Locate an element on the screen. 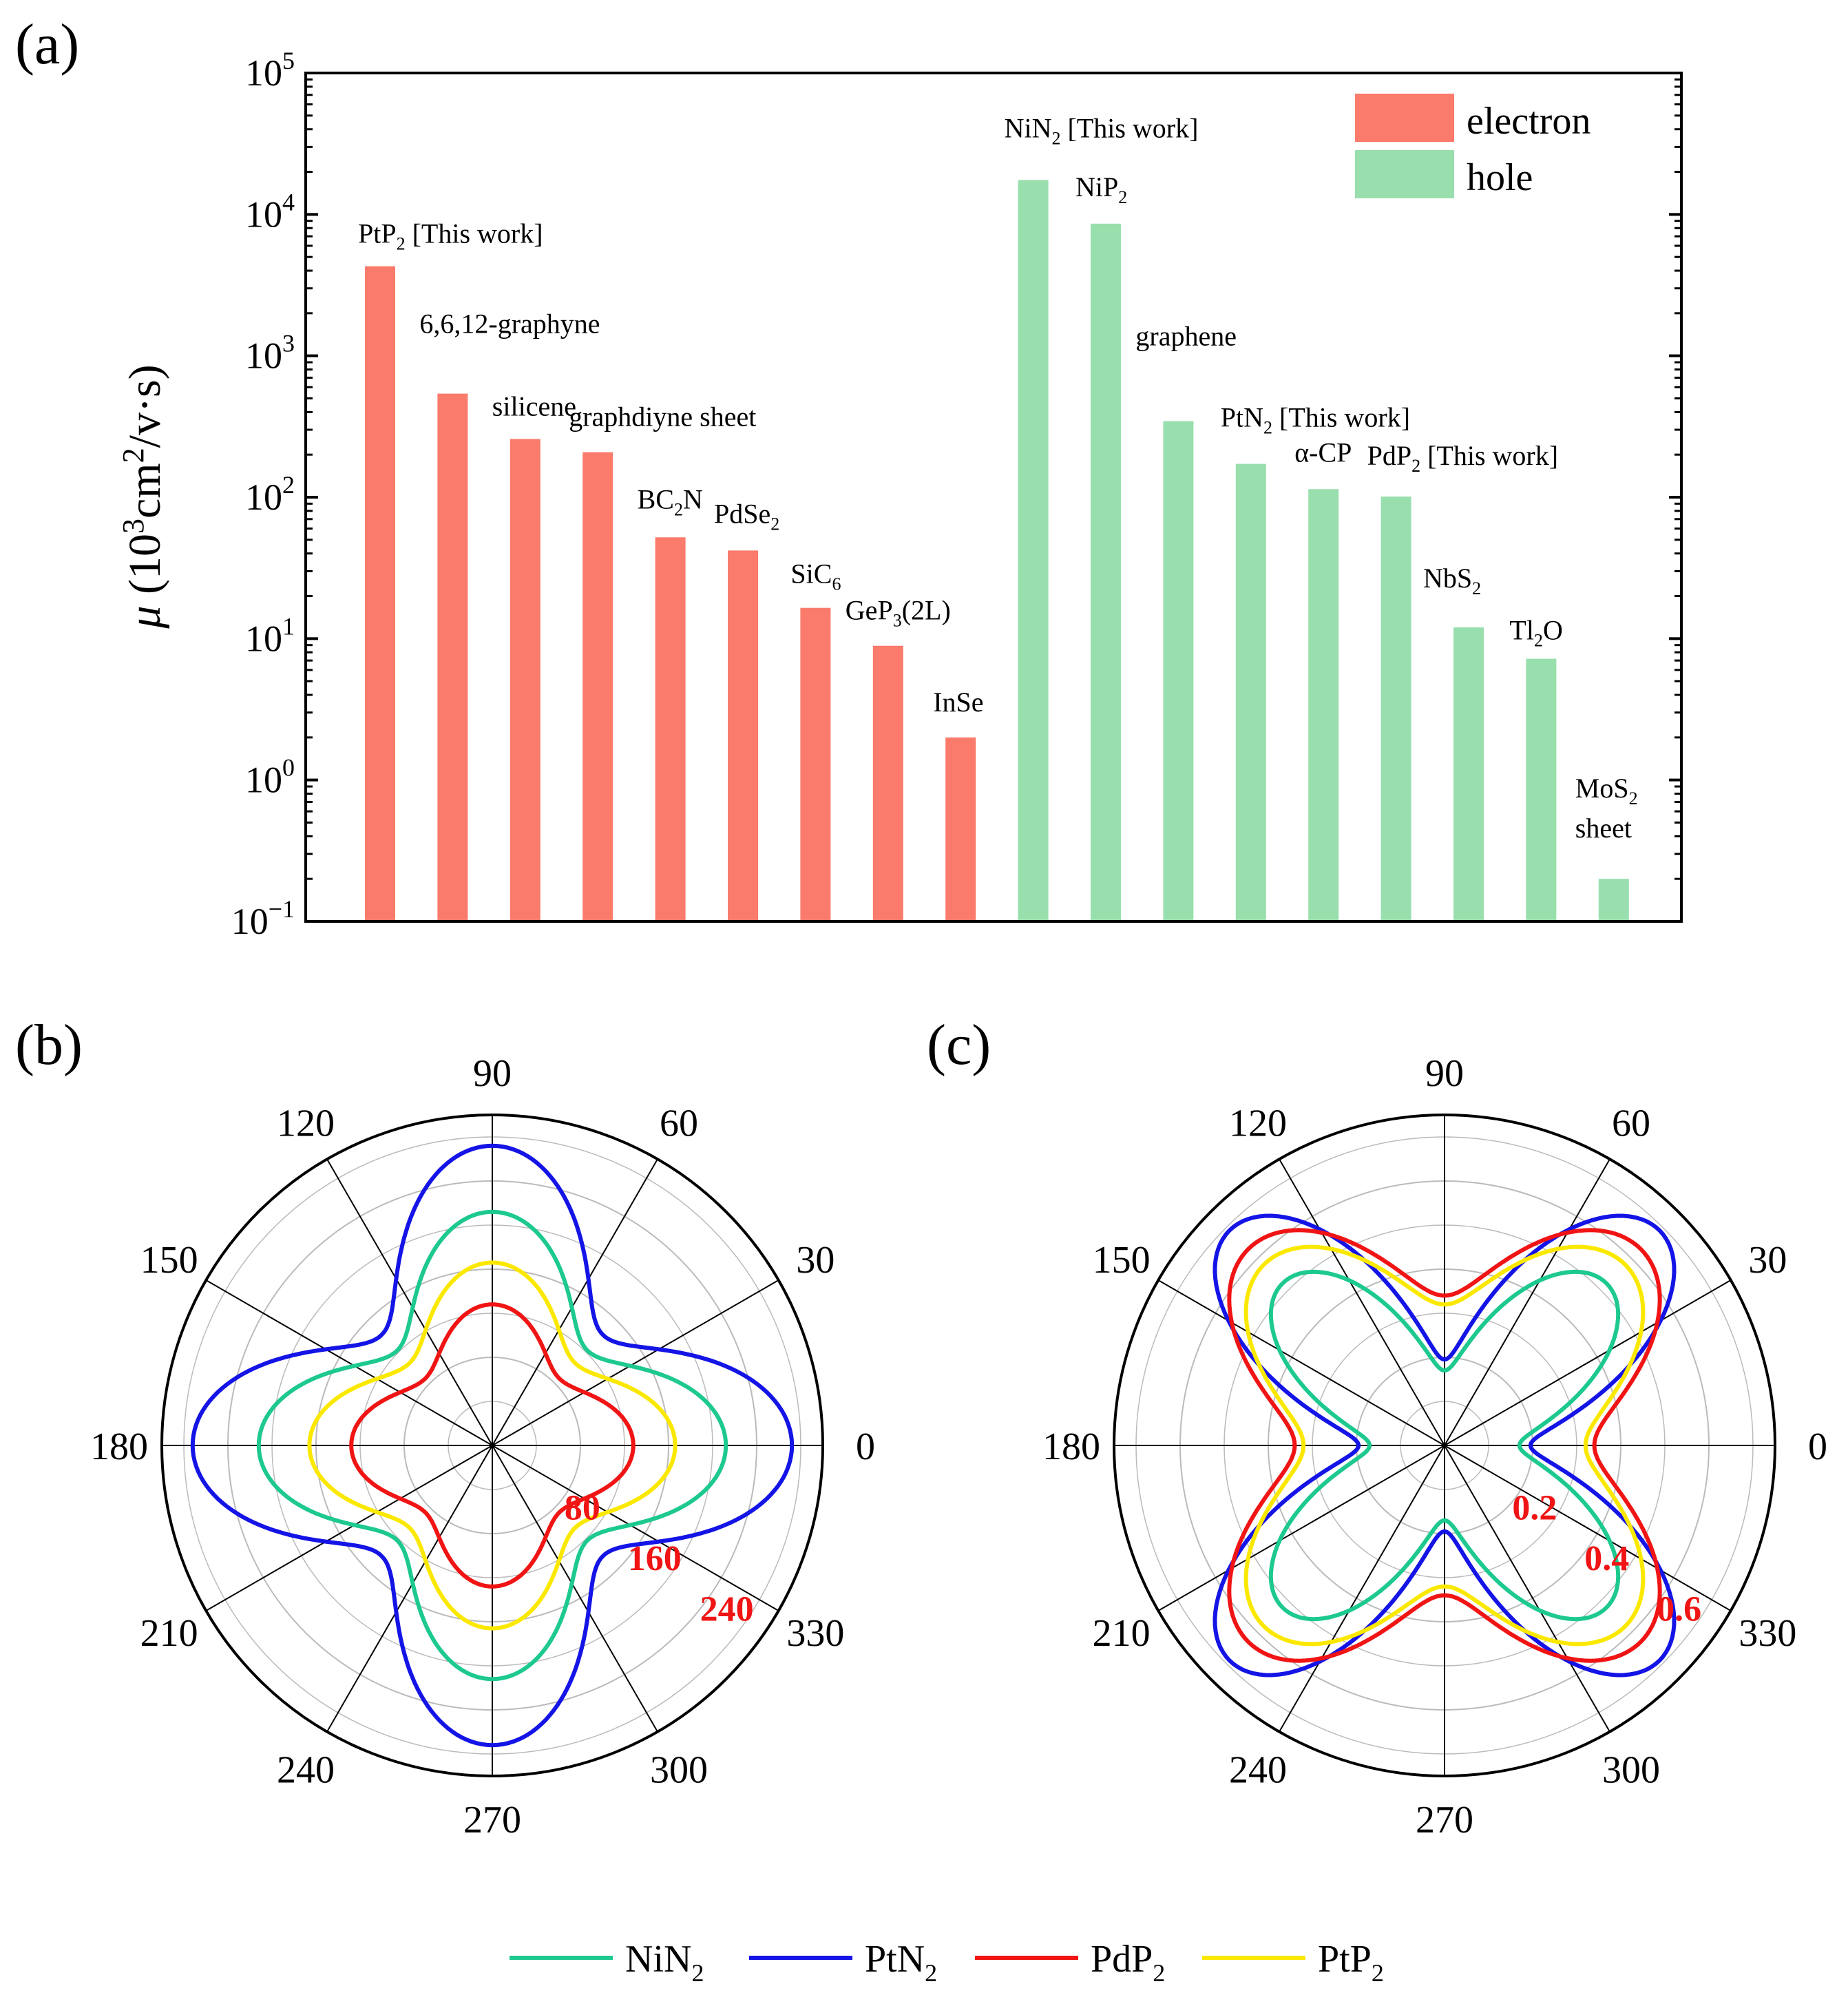 The image size is (1848, 2006). angle-label-180: 180 is located at coordinates (119, 1446).